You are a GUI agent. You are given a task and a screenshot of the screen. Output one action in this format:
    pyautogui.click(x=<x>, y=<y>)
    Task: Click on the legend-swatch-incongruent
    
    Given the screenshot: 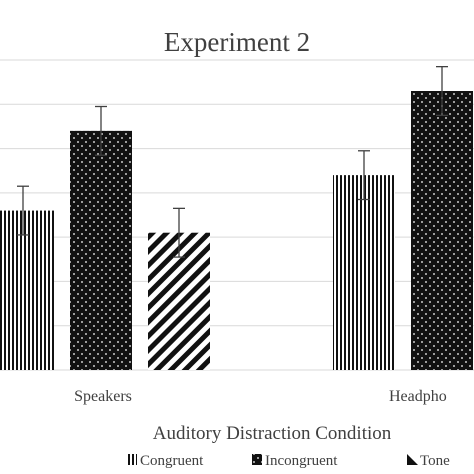 What is the action you would take?
    pyautogui.click(x=257, y=459)
    